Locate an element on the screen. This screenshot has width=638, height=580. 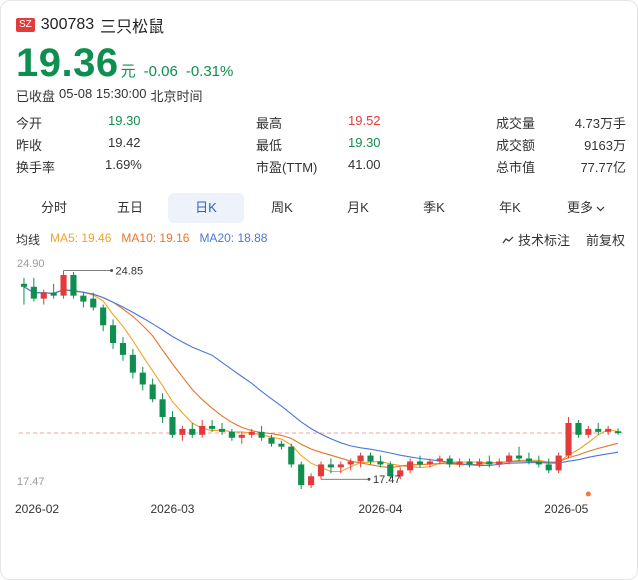
tab-more: 更多 is located at coordinates (586, 208).